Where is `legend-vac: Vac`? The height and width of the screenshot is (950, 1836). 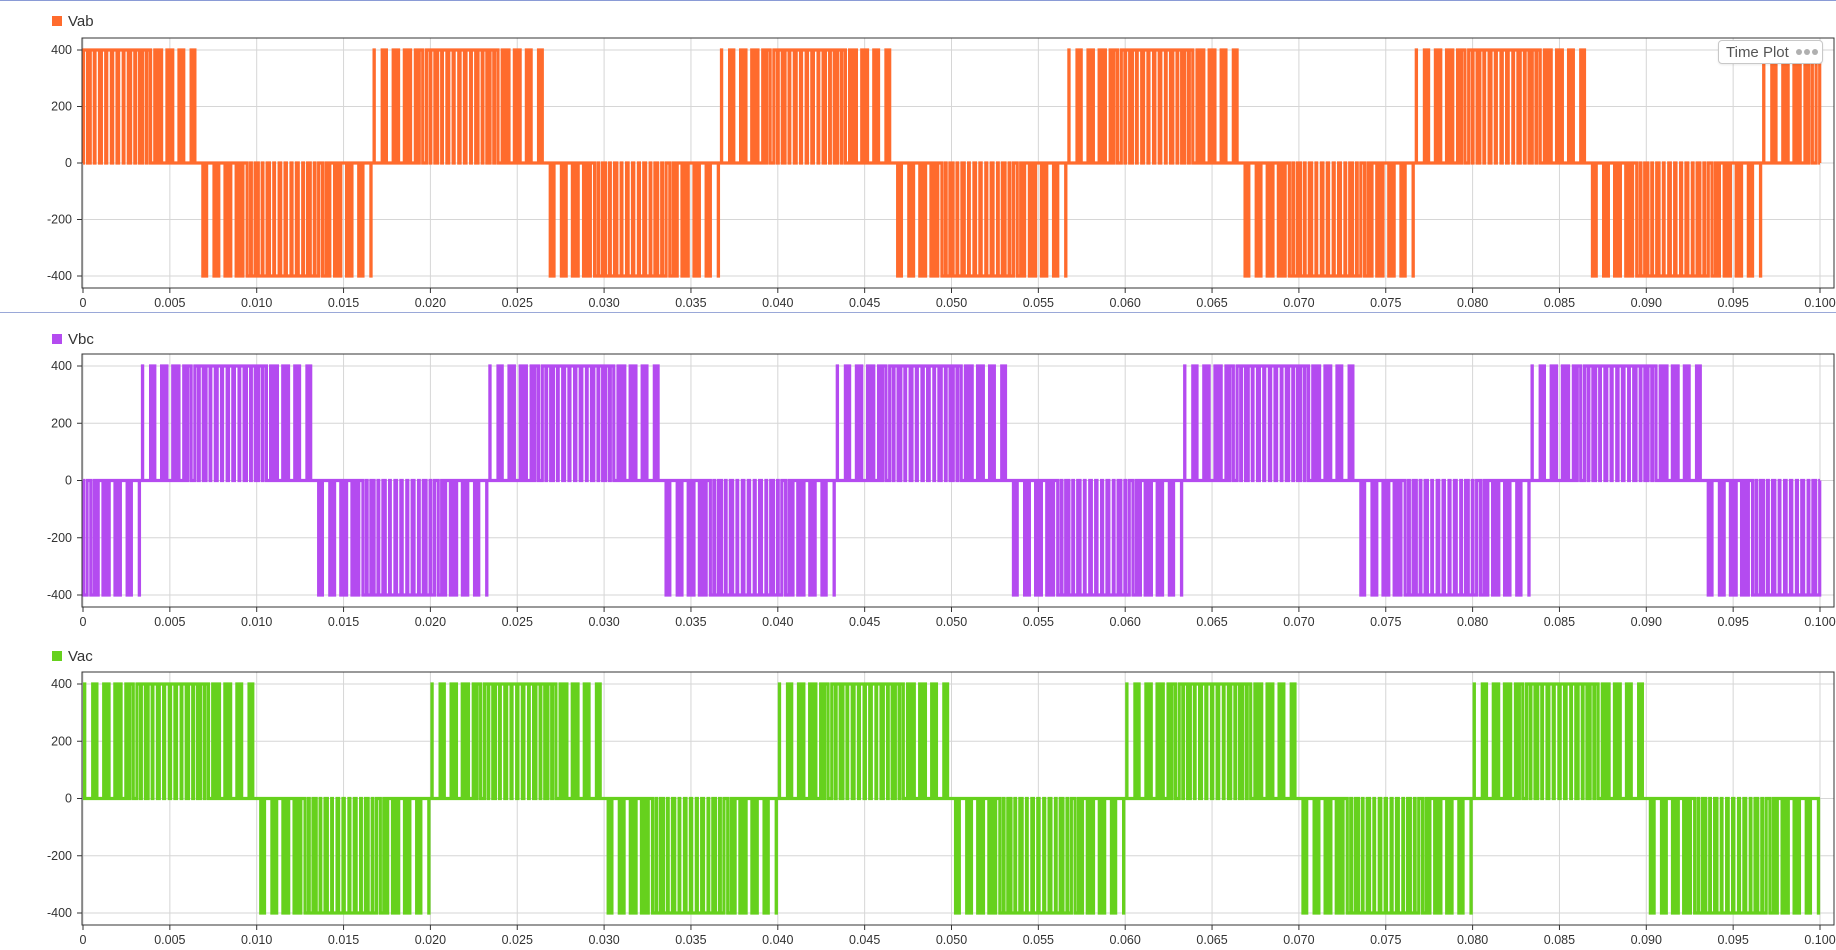 legend-vac: Vac is located at coordinates (72, 656).